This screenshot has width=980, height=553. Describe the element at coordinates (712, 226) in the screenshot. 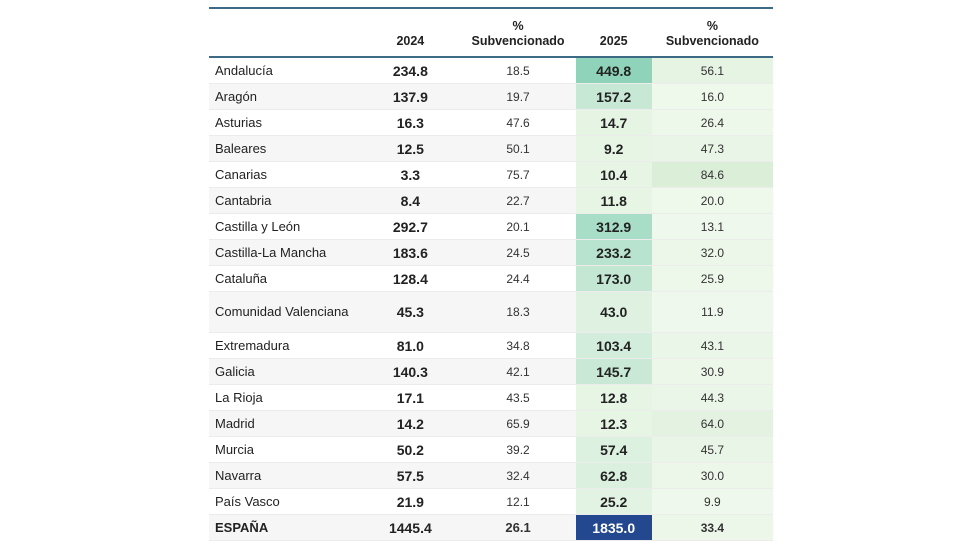

I see `pct-2025-cell: 13.1` at that location.